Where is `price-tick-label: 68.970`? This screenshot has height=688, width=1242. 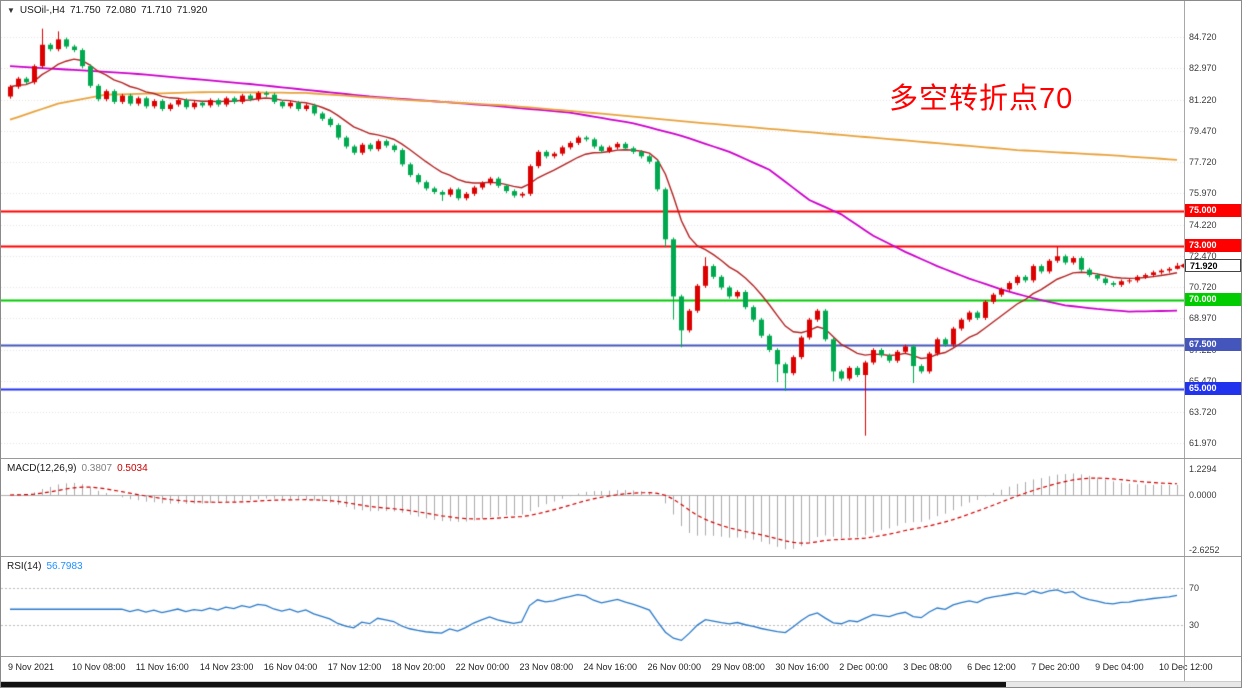 price-tick-label: 68.970 is located at coordinates (1203, 318).